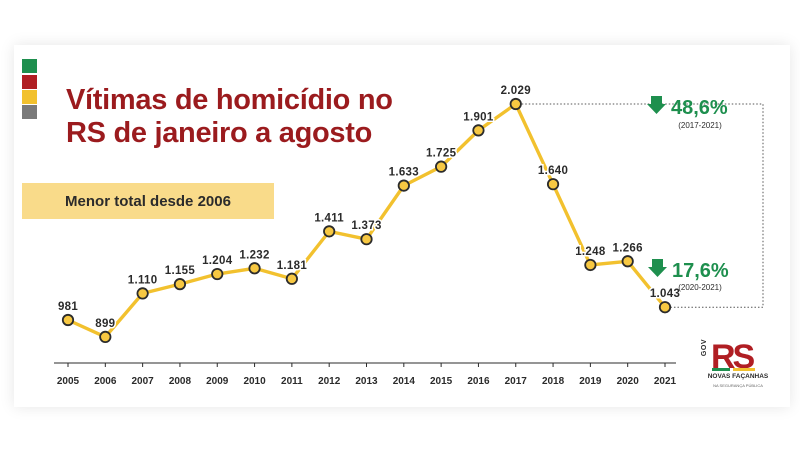 The width and height of the screenshot is (800, 450). Describe the element at coordinates (366, 239) in the screenshot. I see `data-point-2013` at that location.